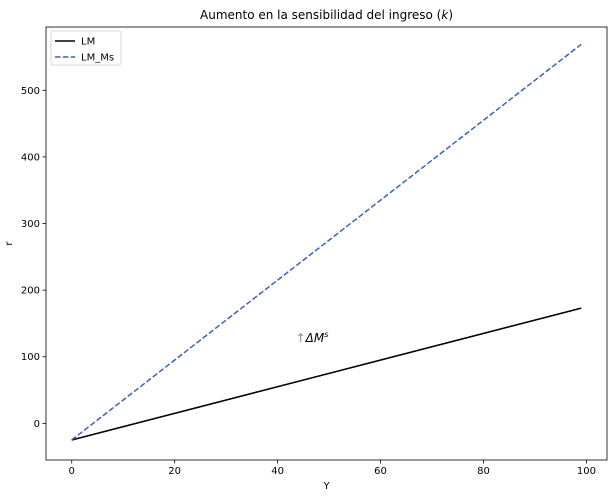  I want to click on legend-box, so click(86, 48).